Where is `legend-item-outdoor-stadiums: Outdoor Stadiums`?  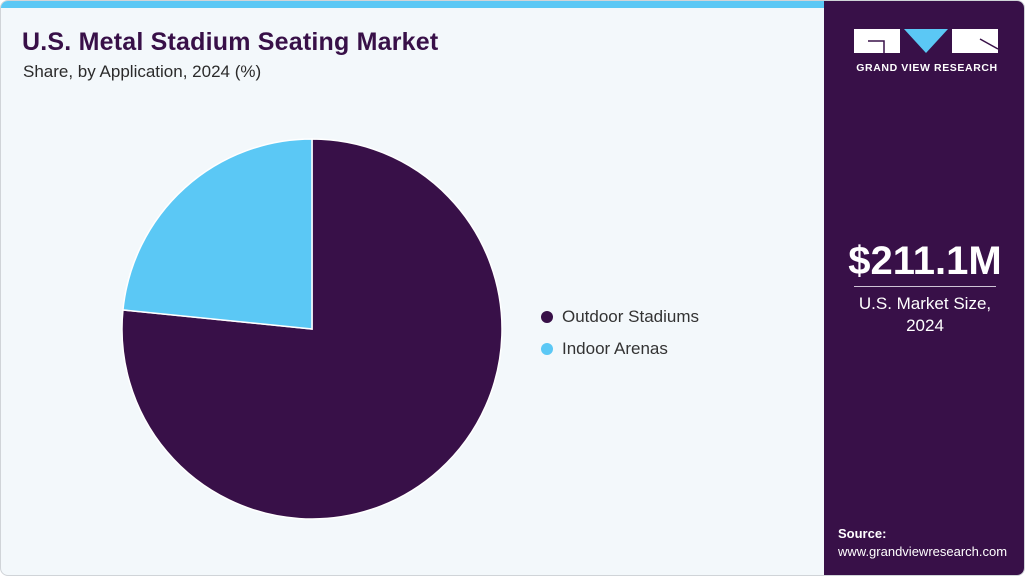
legend-item-outdoor-stadiums: Outdoor Stadiums is located at coordinates (620, 317).